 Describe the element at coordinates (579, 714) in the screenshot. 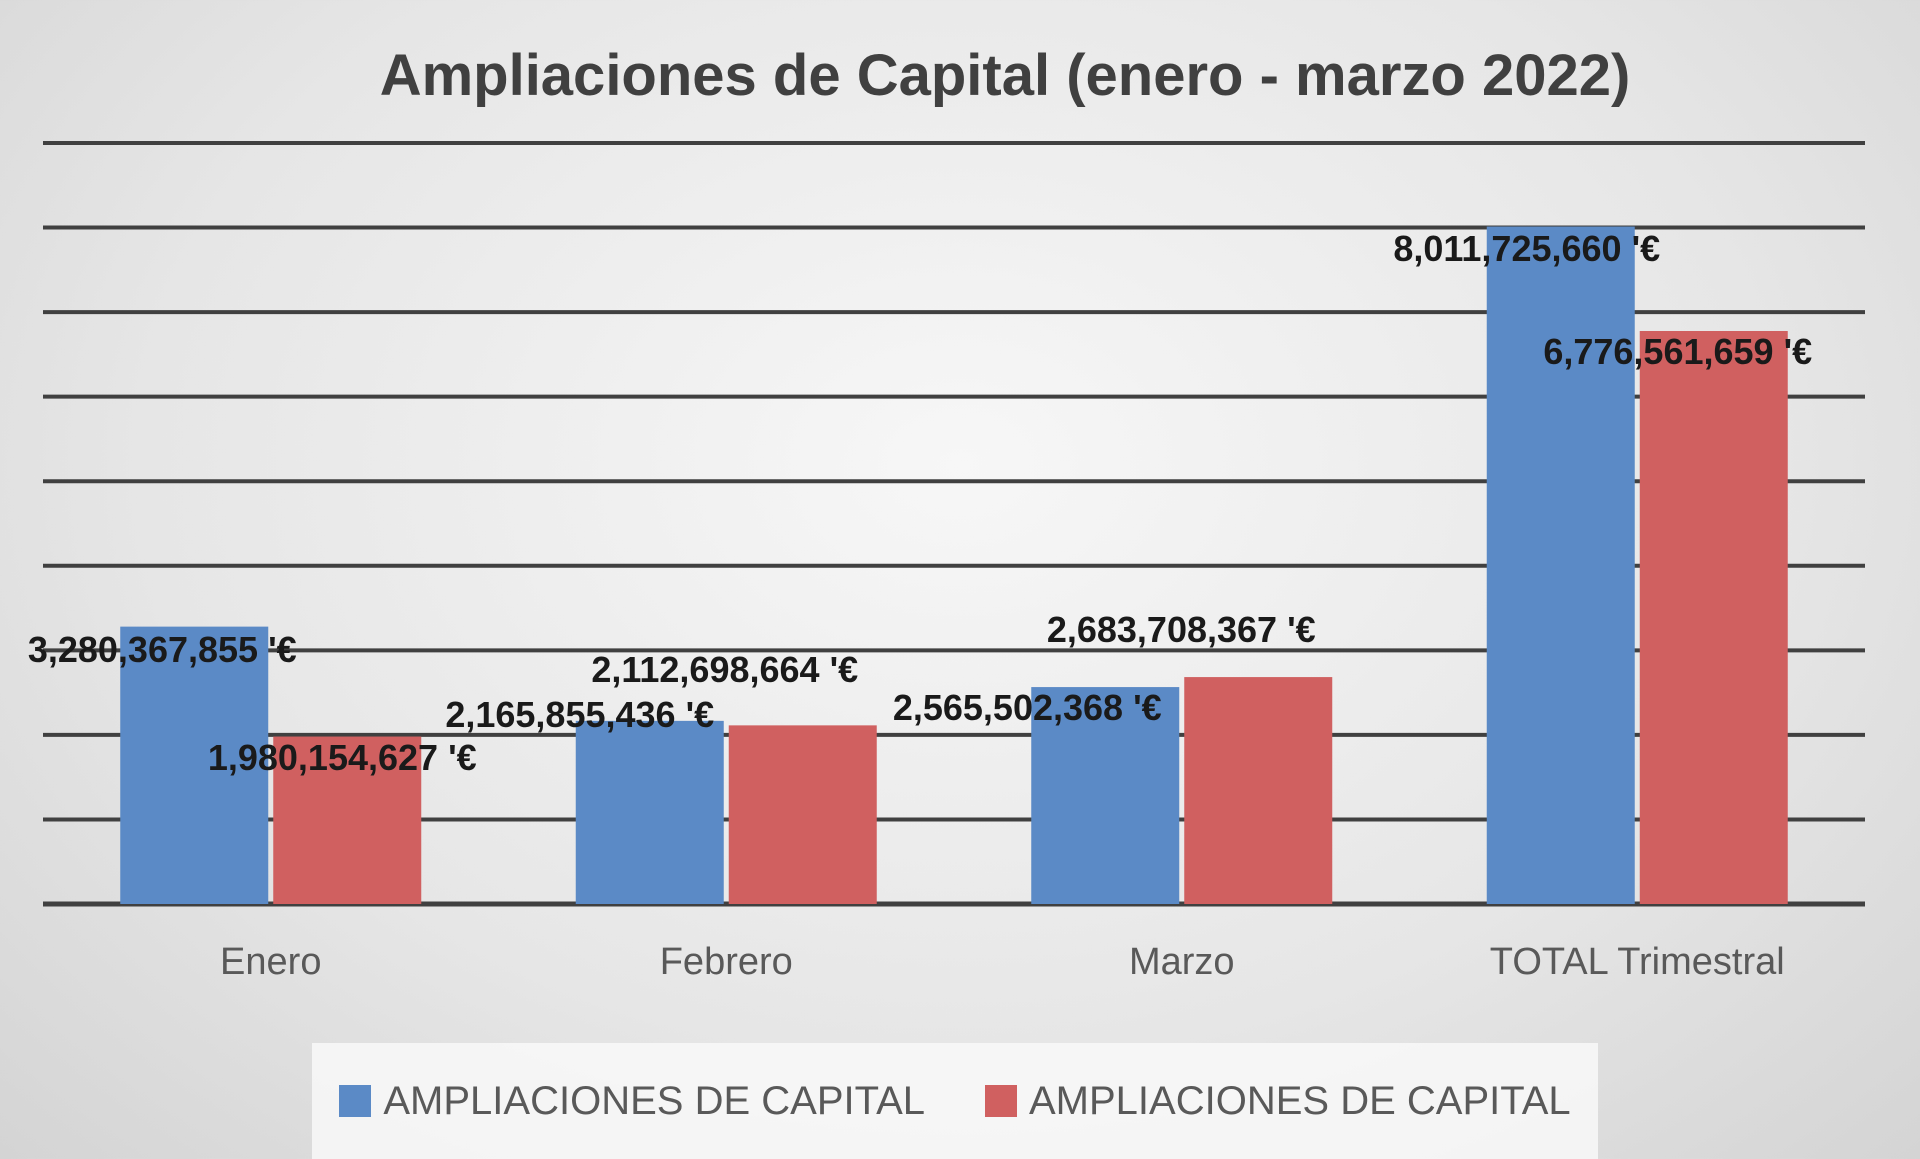

I see `data-label: 2,165,855,436 '€` at that location.